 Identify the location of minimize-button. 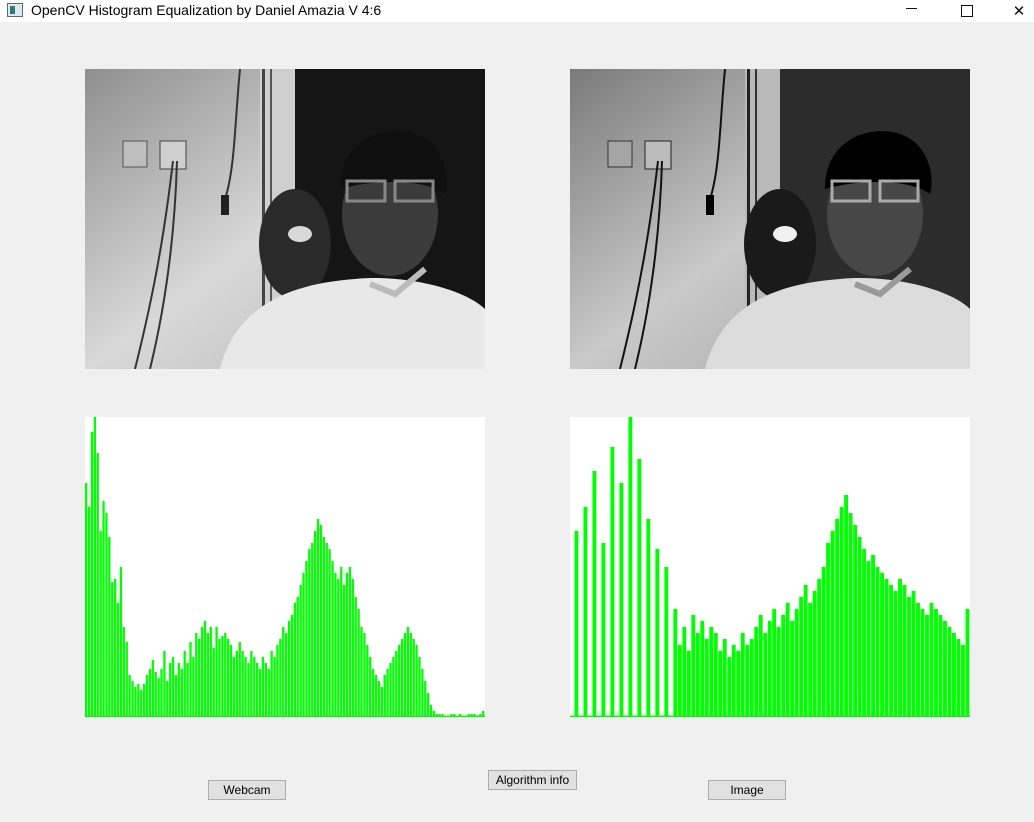
(911, 11).